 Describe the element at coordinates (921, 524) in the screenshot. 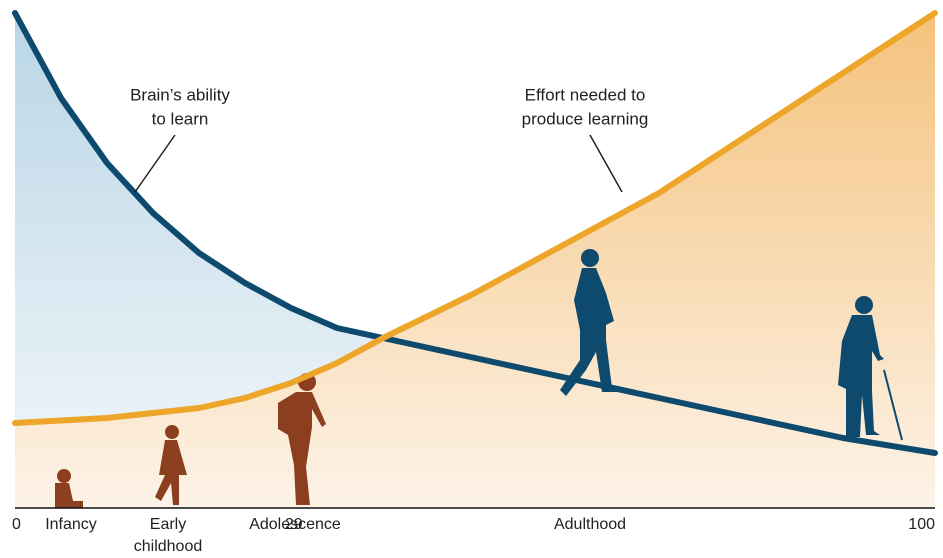

I see `x-tick-label: 100` at that location.